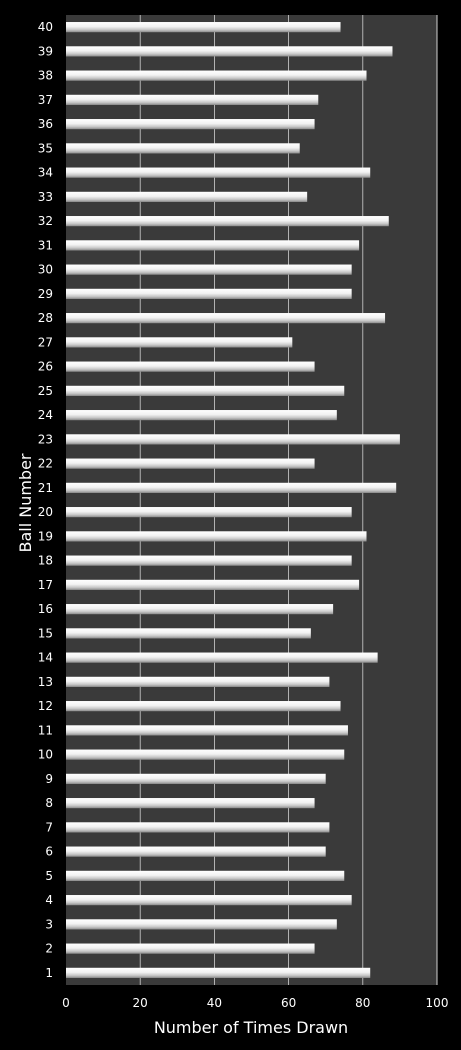 The width and height of the screenshot is (461, 1050). What do you see at coordinates (45, 221) in the screenshot?
I see `y-tick-label: 32` at bounding box center [45, 221].